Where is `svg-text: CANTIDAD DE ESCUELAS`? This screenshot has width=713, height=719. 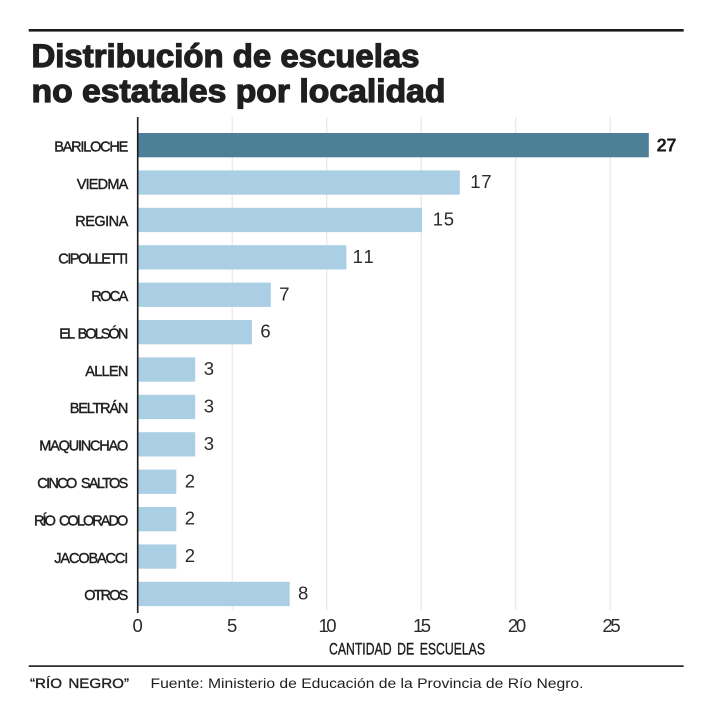 svg-text: CANTIDAD DE ESCUELAS is located at coordinates (407, 649).